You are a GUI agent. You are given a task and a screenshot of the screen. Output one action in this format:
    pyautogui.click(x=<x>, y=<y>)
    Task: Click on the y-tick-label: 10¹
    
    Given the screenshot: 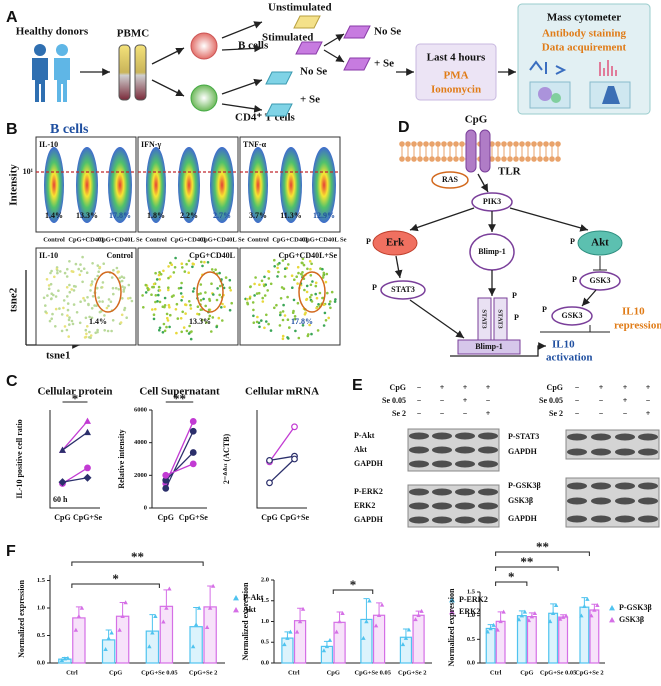 What is the action you would take?
    pyautogui.click(x=28, y=171)
    